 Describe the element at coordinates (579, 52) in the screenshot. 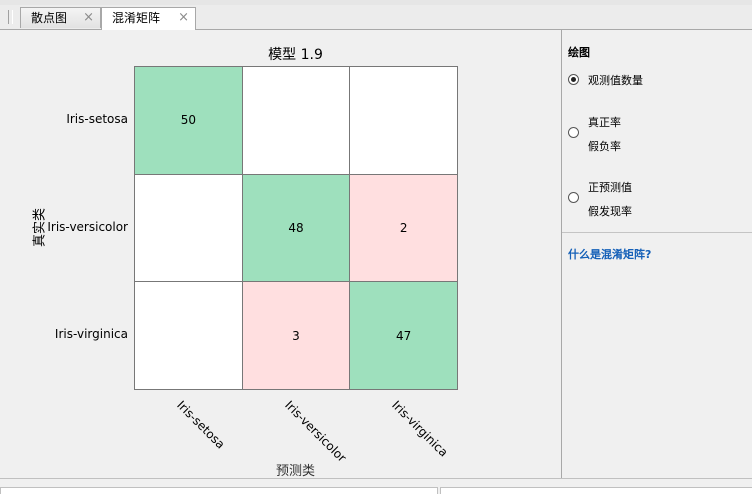

I see `panel-heading: 绘图` at that location.